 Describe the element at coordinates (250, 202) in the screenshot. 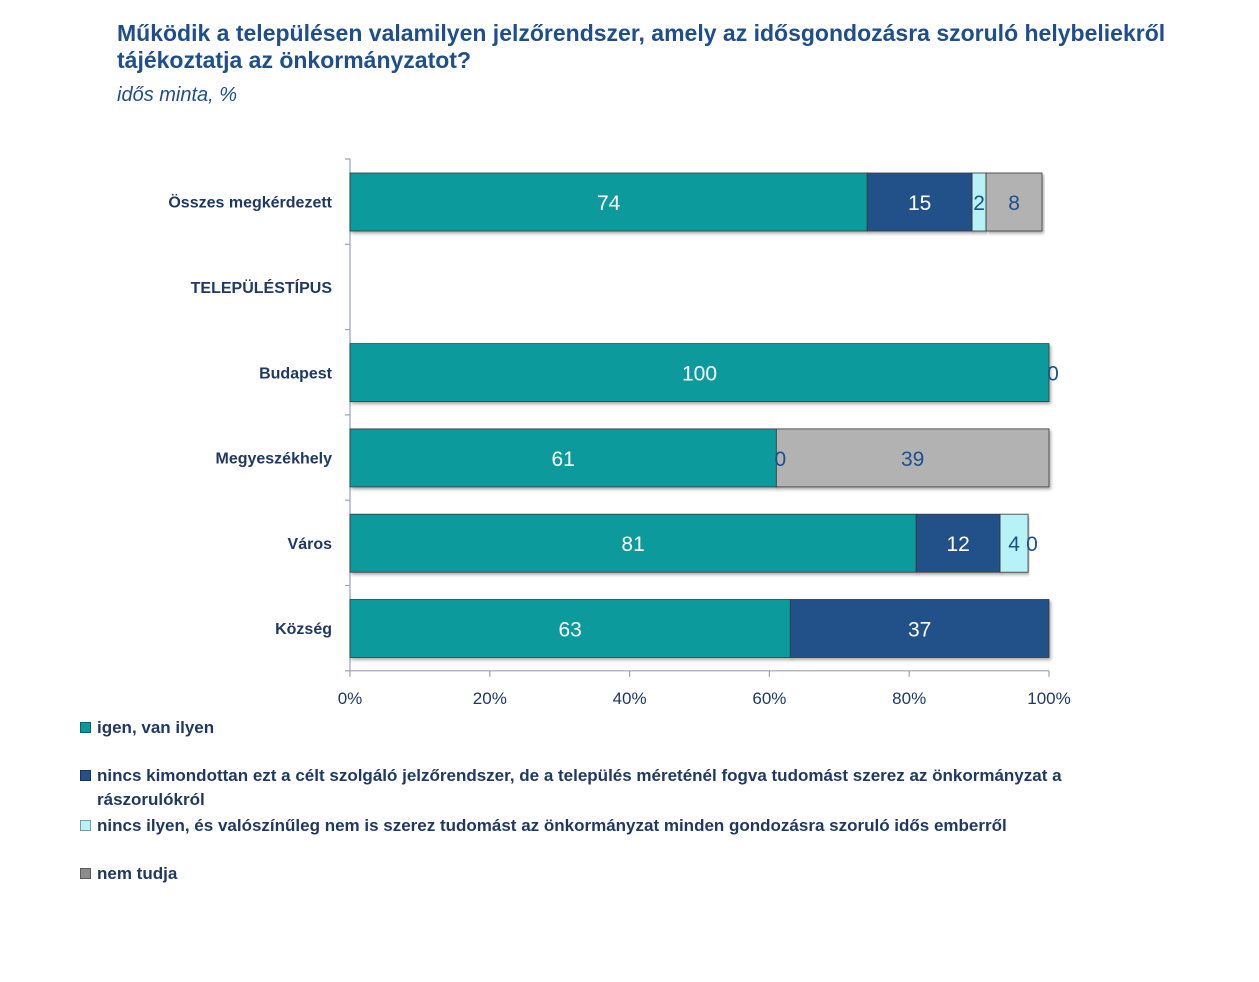

I see `category-label: Összes megkérdezett` at that location.